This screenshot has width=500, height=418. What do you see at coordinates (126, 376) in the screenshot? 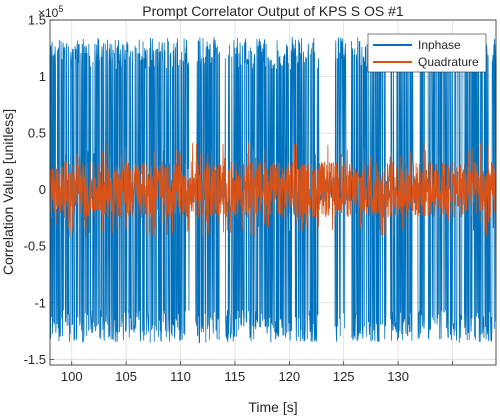
I see `x-tick-label: 105` at bounding box center [126, 376].